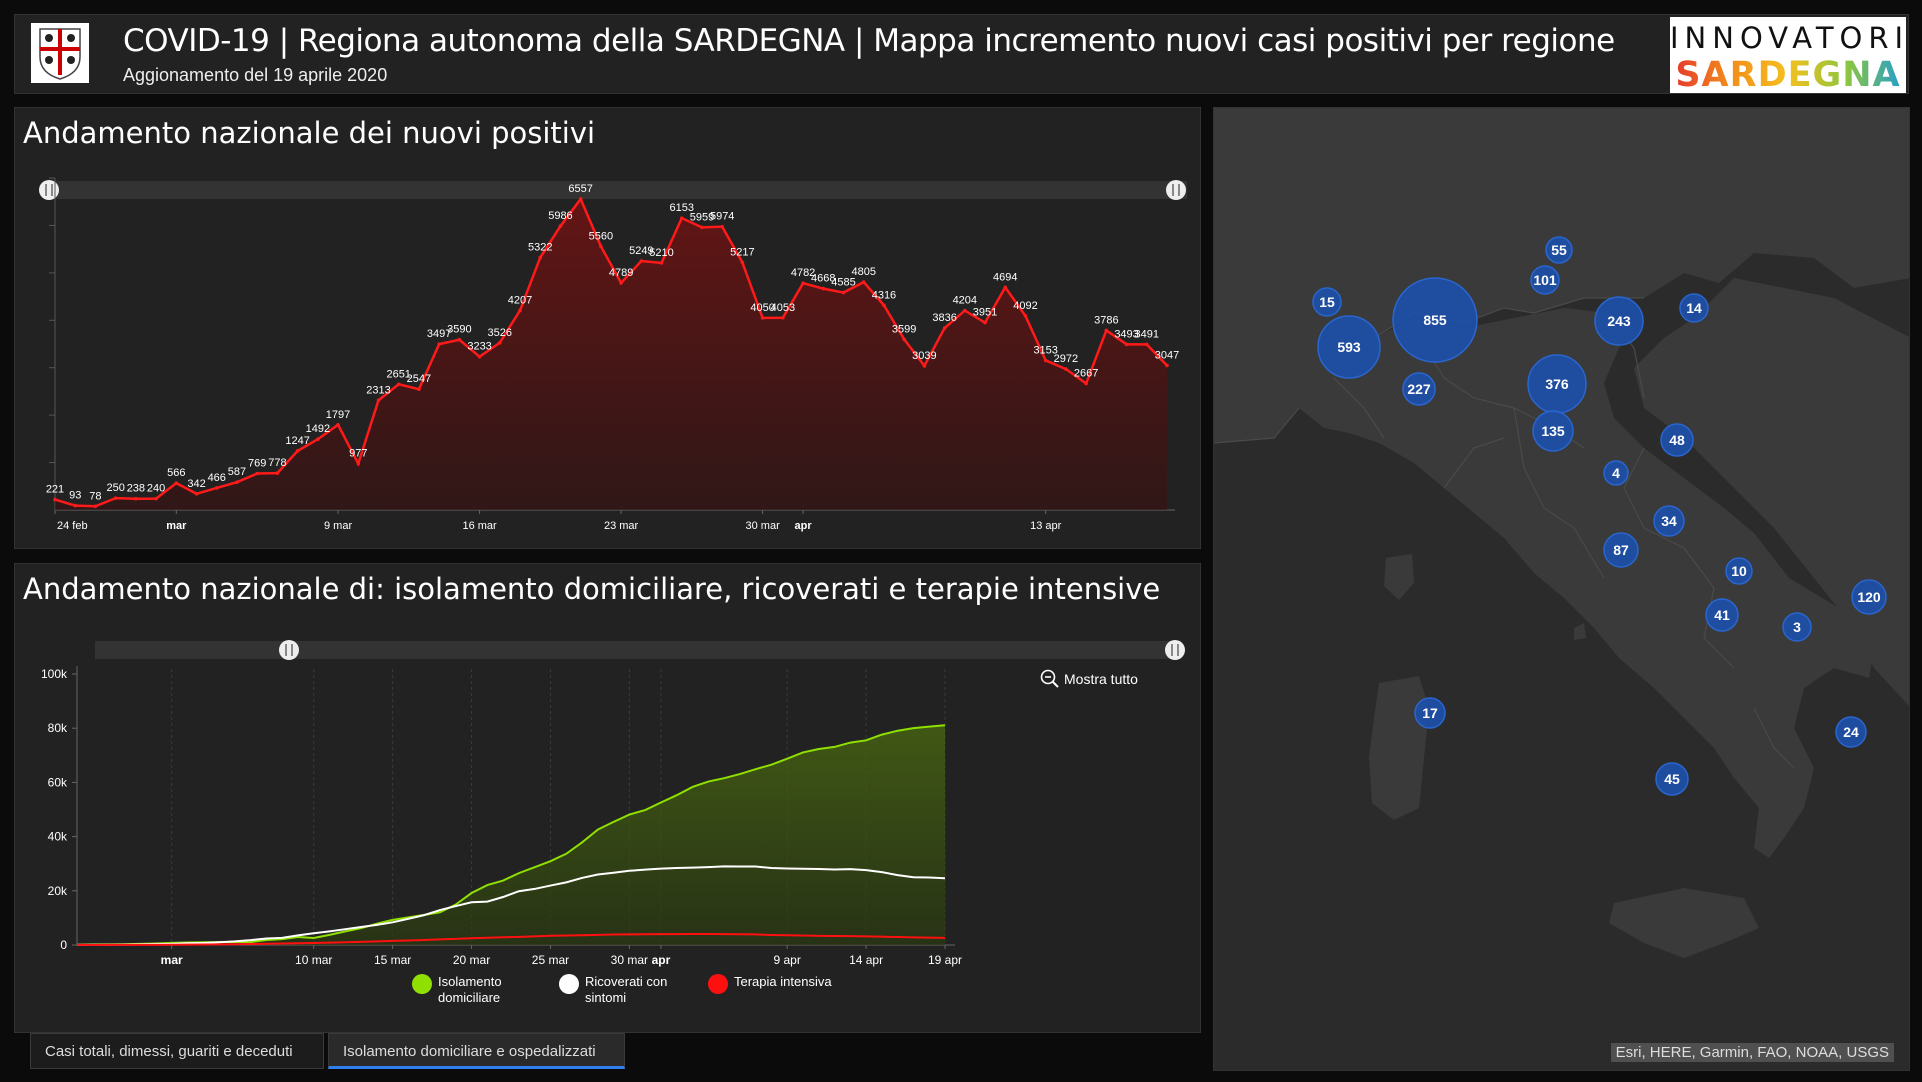 The image size is (1922, 1082). I want to click on tab-totals: Casi totali, dimessi, guariti e deceduti, so click(177, 1051).